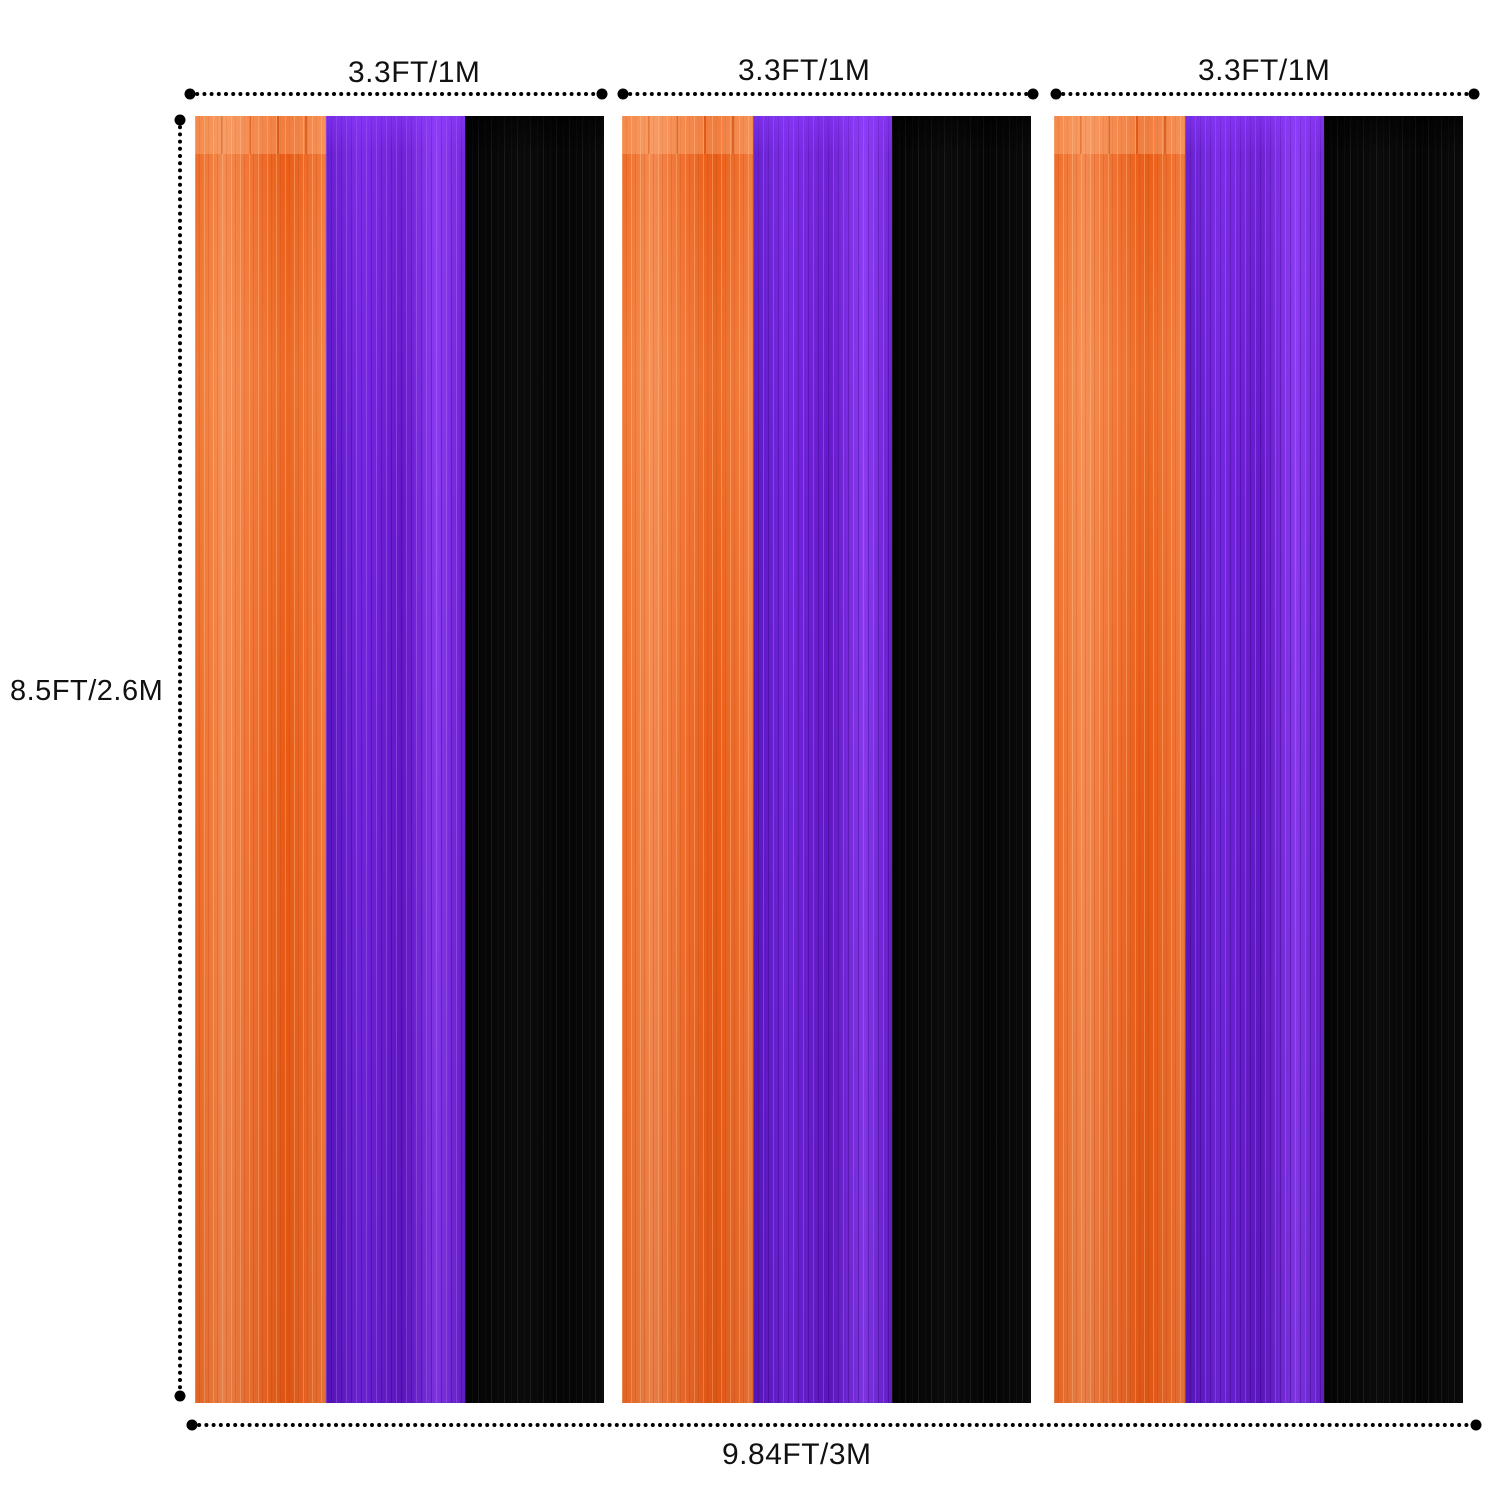  I want to click on total-width-dimension-line, so click(834, 1425).